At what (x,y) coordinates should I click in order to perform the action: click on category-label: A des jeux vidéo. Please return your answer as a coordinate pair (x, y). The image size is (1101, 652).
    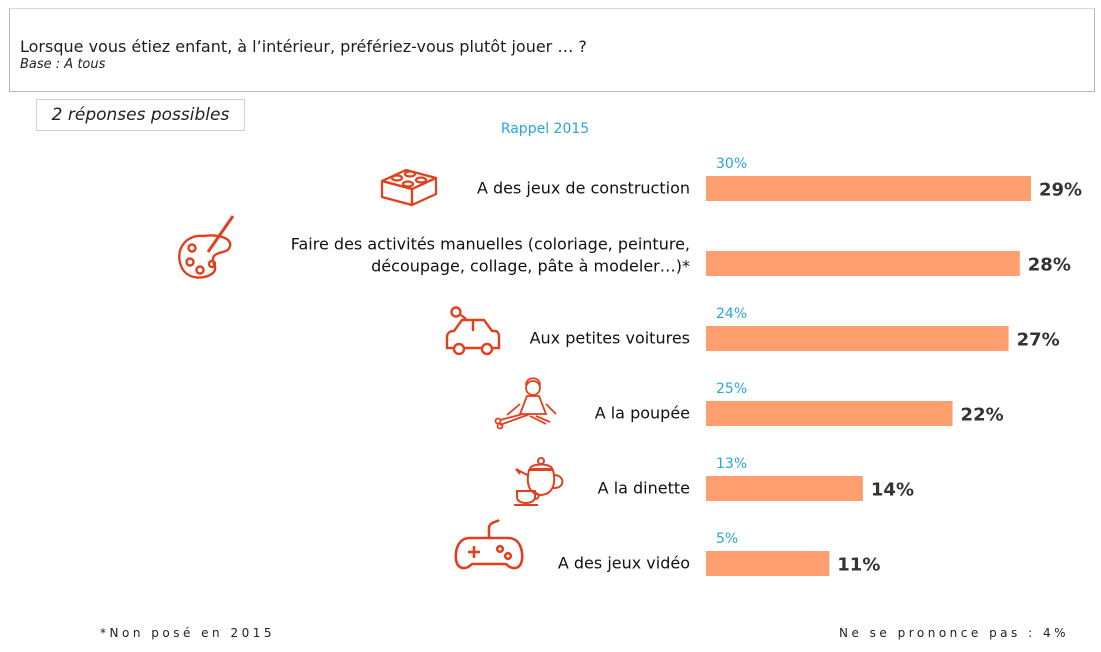
    Looking at the image, I should click on (624, 563).